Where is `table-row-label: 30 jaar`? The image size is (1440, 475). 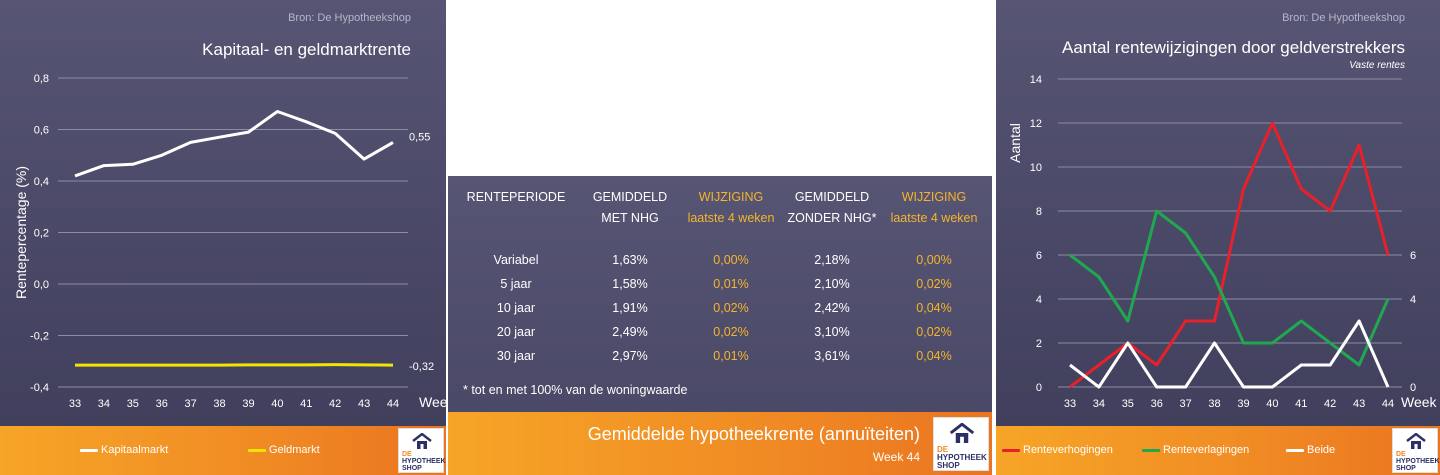
table-row-label: 30 jaar is located at coordinates (516, 356).